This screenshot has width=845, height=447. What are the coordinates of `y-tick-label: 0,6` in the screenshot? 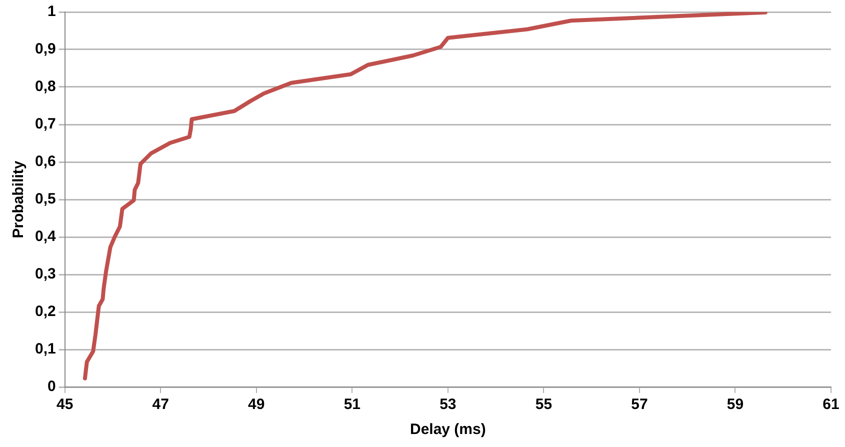 It's located at (45, 161).